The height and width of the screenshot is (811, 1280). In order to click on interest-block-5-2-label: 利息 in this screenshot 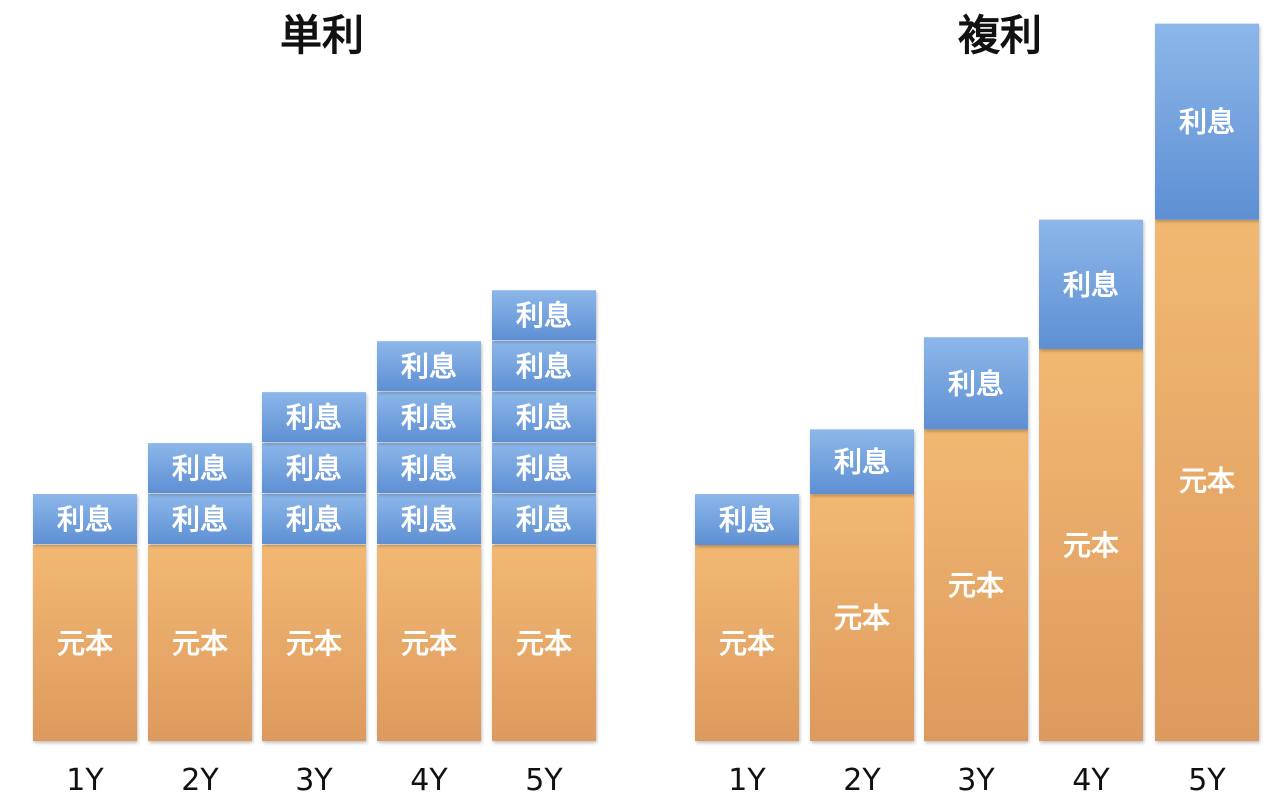, I will do `click(544, 468)`.